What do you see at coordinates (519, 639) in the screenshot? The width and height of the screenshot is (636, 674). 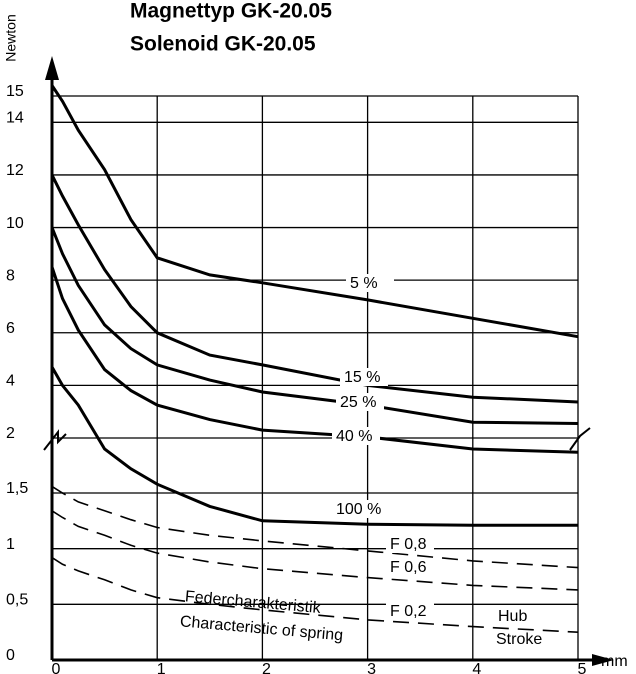 I see `annotation: Stroke` at bounding box center [519, 639].